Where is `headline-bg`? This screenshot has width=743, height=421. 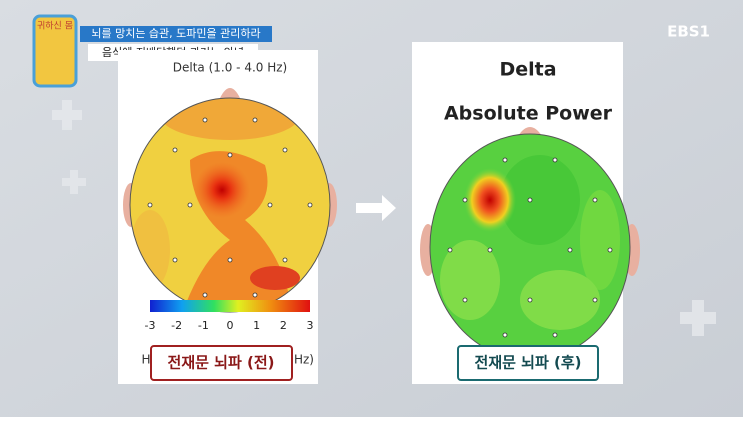 headline-bg is located at coordinates (176, 34).